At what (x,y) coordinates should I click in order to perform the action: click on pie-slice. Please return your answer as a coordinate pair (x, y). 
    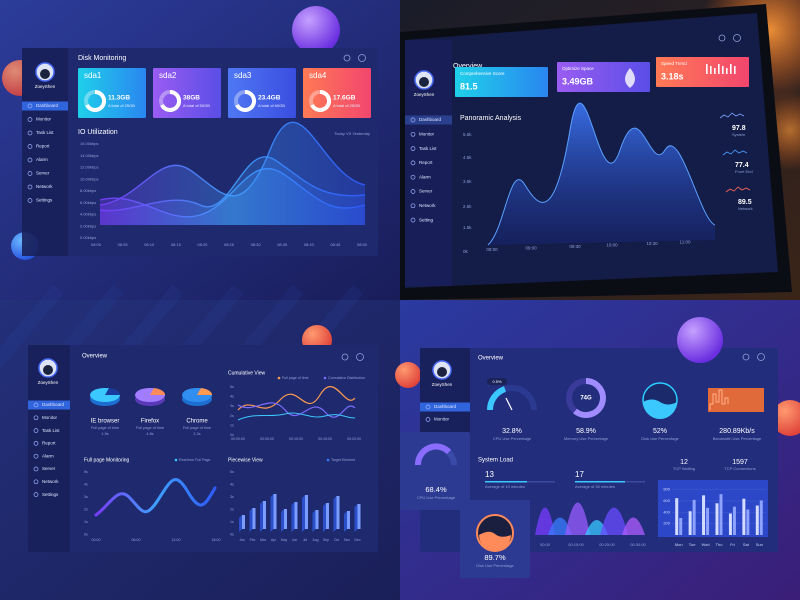
    Looking at the image, I should click on (158, 391).